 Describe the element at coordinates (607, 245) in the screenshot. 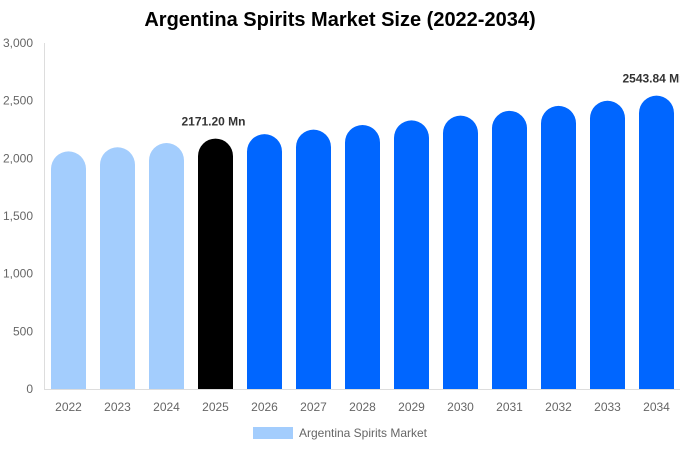

I see `bar-2033` at that location.